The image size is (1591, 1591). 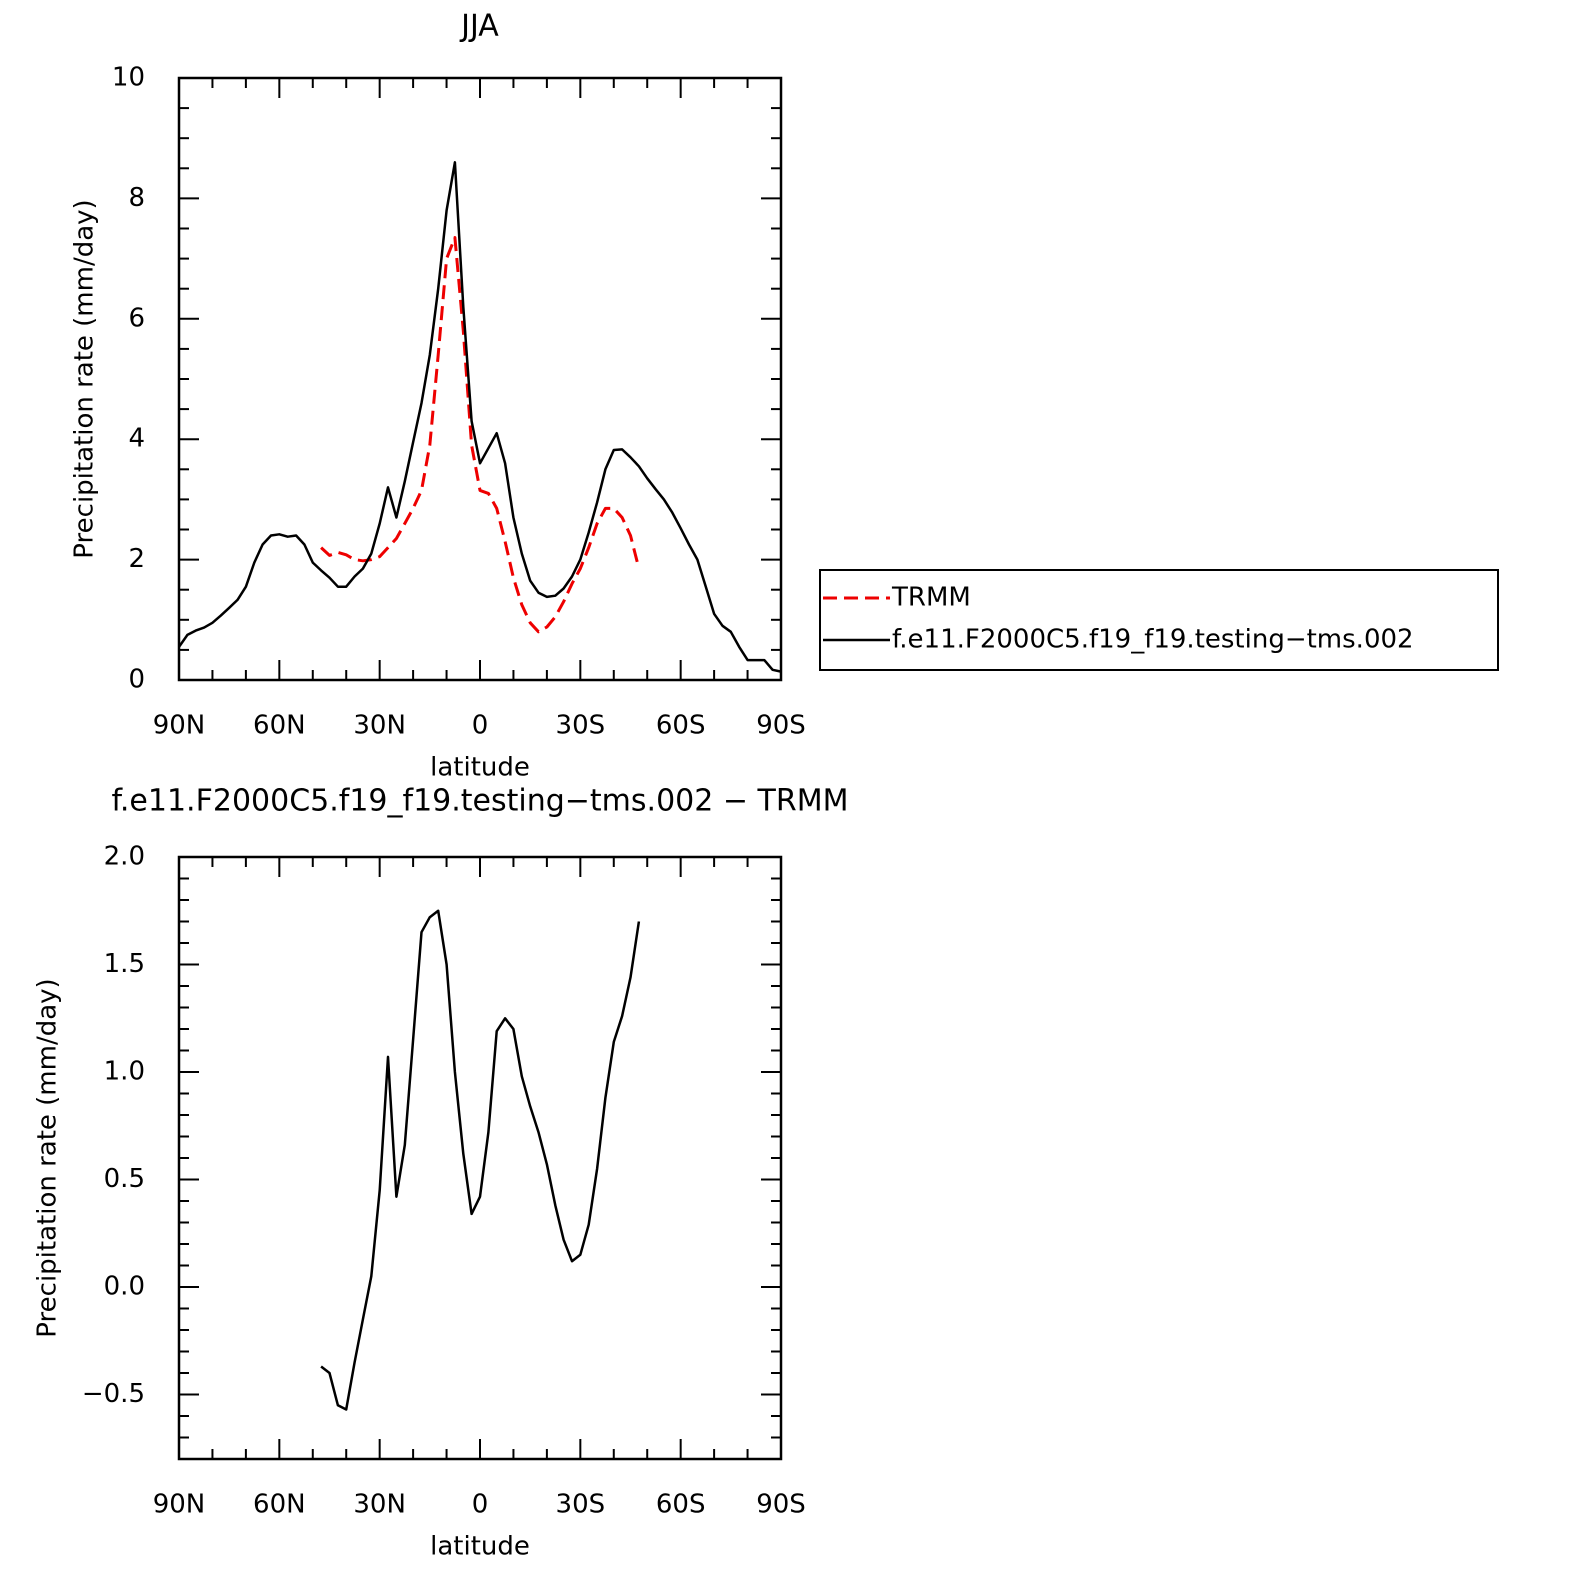 What do you see at coordinates (124, 1072) in the screenshot?
I see `y-tick-label: 1.0` at bounding box center [124, 1072].